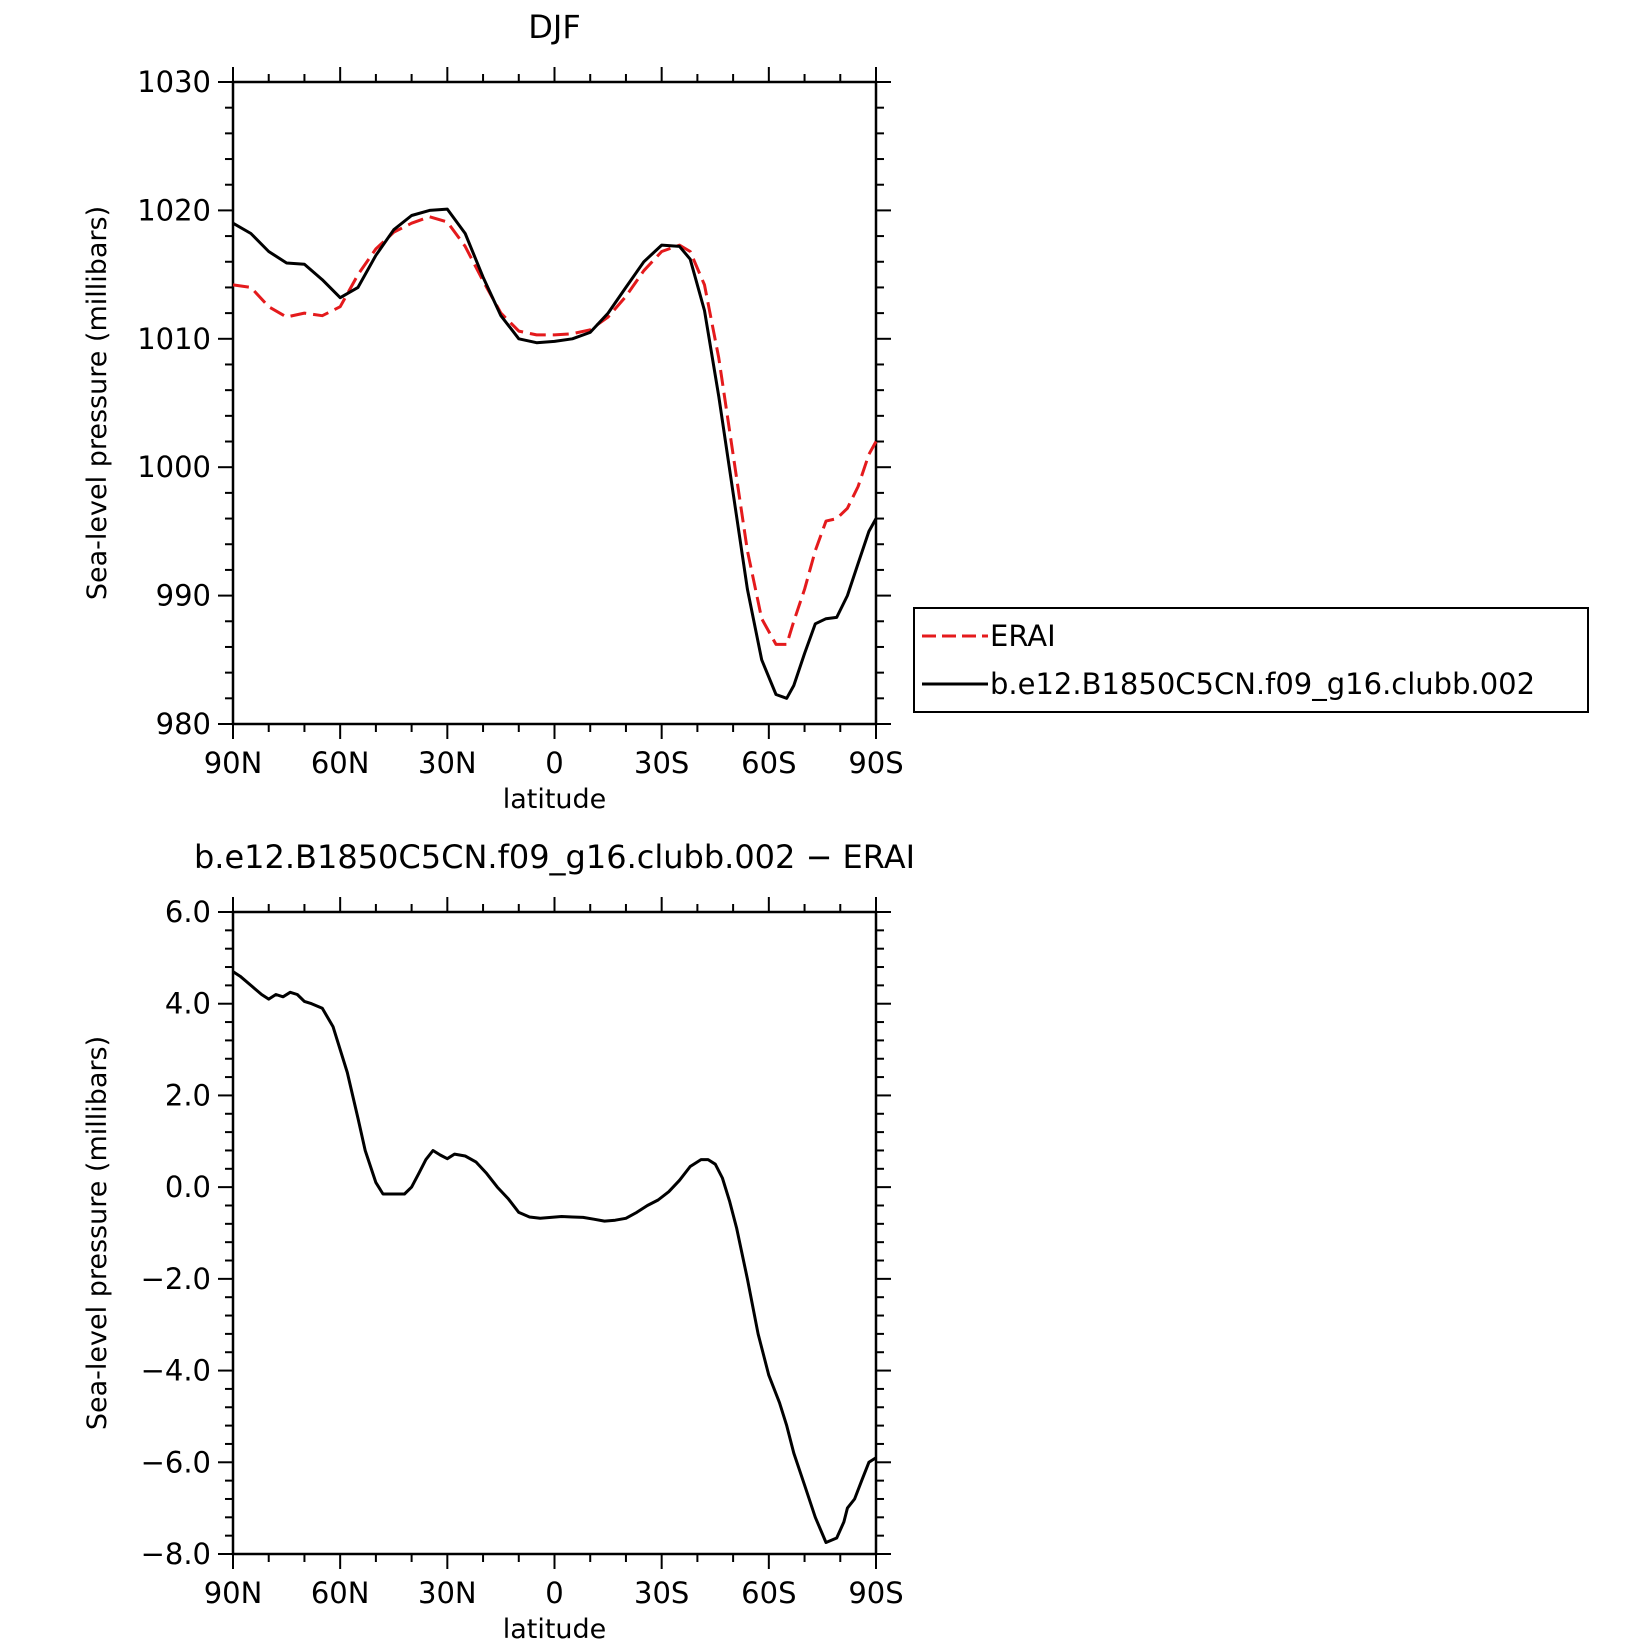 The width and height of the screenshot is (1652, 1652). I want to click on chart-title: b.e12.B1850C5CN.f09_g16.clubb.002 − ERAI, so click(554, 857).